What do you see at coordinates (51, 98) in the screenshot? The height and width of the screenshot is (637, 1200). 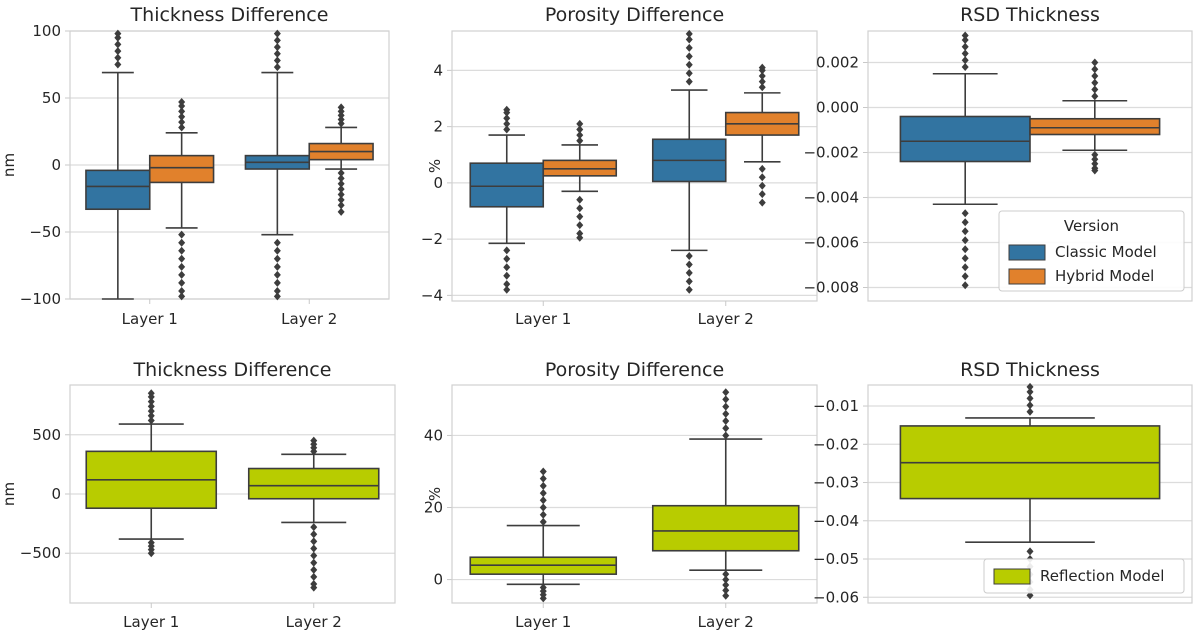 I see `y-tick-label: 50` at bounding box center [51, 98].